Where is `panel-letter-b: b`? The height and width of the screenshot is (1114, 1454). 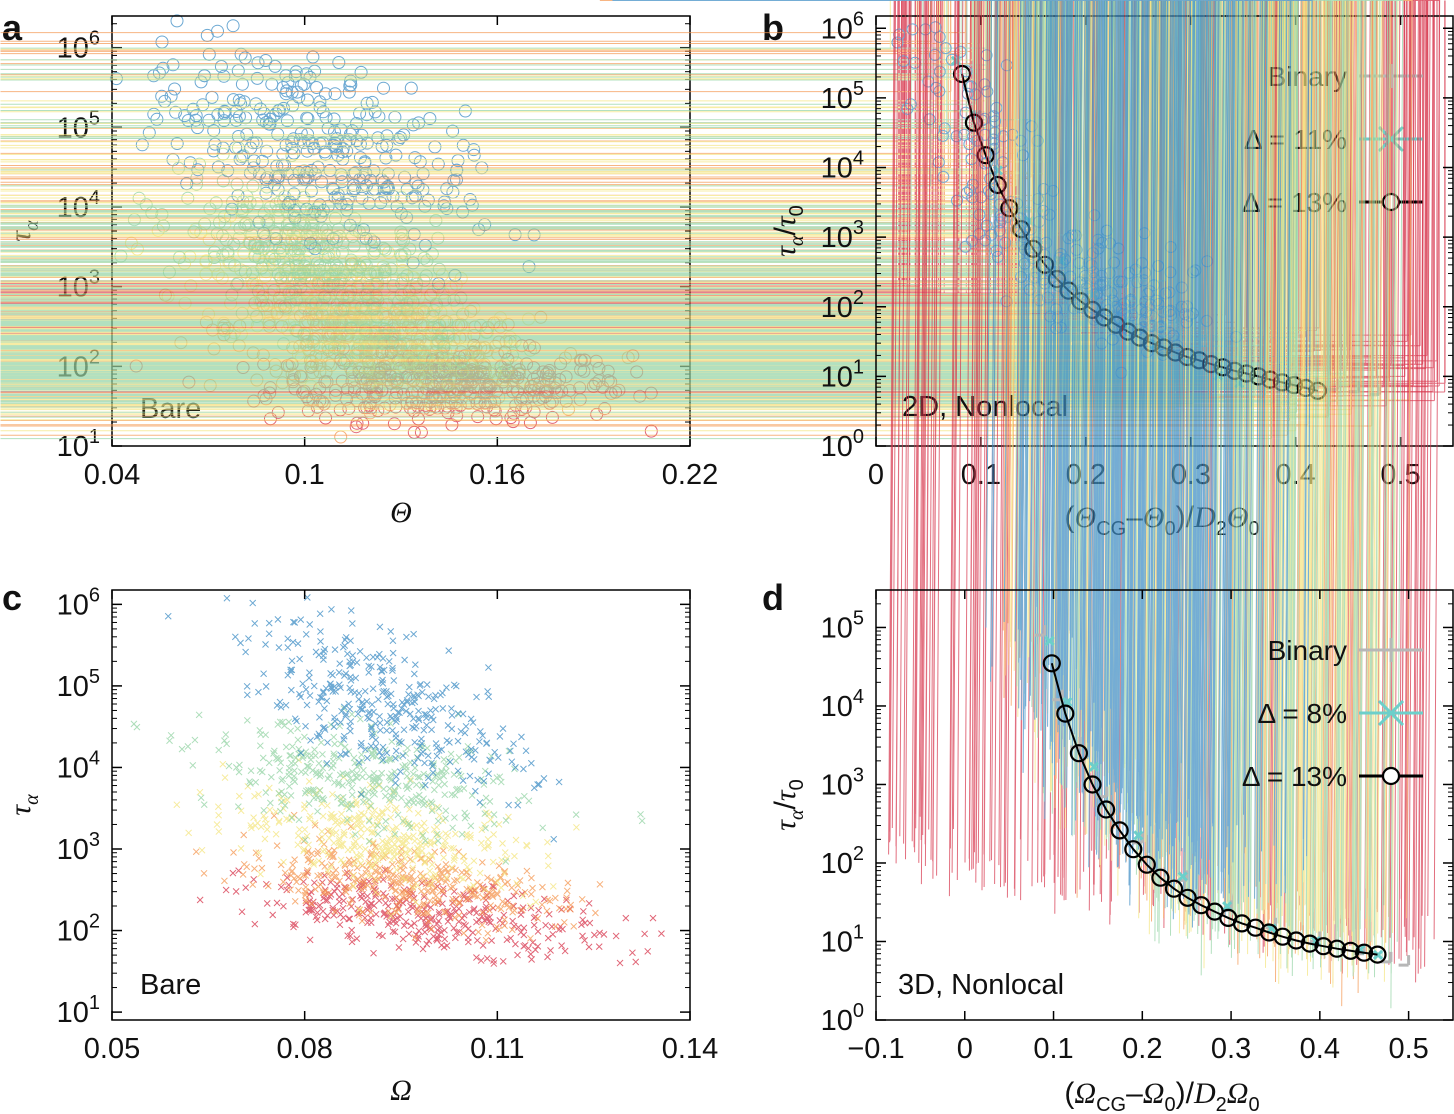 panel-letter-b: b is located at coordinates (773, 27).